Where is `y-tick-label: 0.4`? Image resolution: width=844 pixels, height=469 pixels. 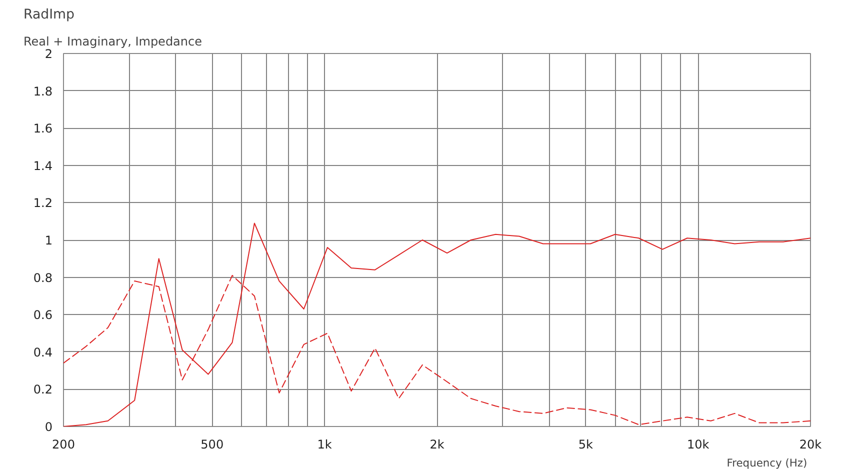
y-tick-label: 0.4 is located at coordinates (43, 352).